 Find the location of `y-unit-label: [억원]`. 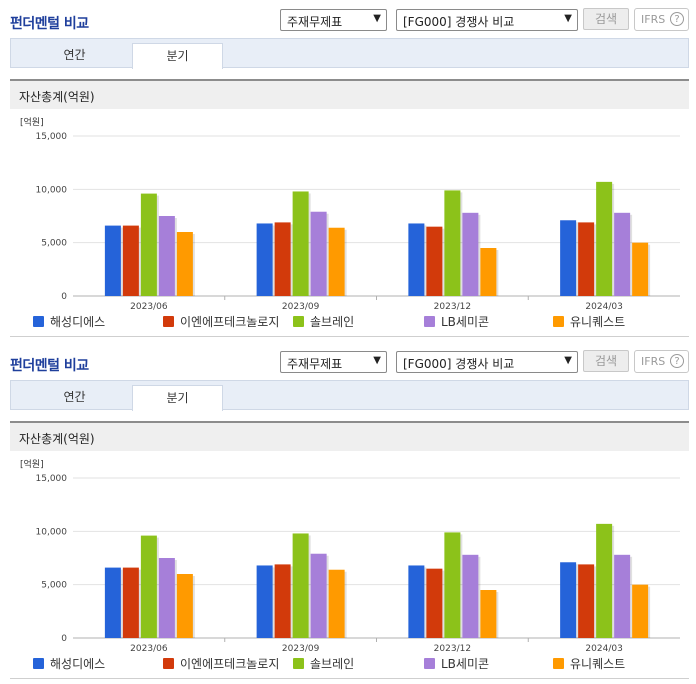

y-unit-label: [억원] is located at coordinates (32, 464).